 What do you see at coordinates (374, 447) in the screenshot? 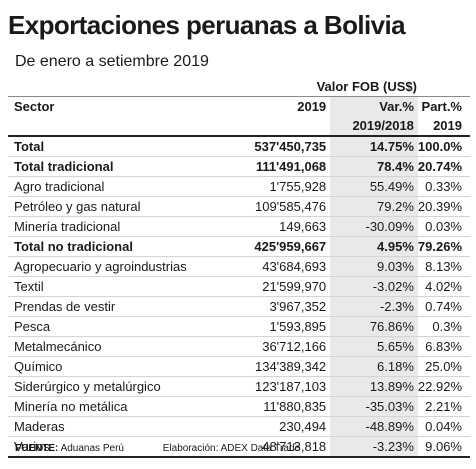
I see `row-var: -3.23%` at bounding box center [374, 447].